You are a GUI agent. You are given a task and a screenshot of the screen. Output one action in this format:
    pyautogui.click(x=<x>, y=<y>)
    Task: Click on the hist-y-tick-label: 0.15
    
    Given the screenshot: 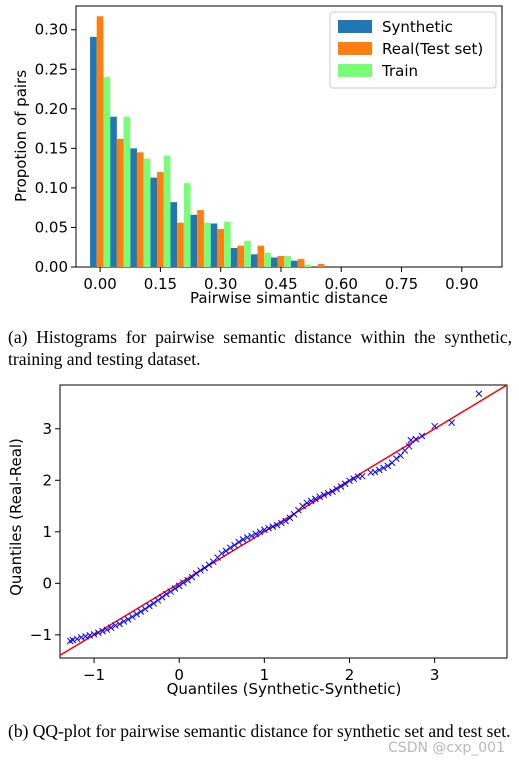 What is the action you would take?
    pyautogui.click(x=51, y=148)
    